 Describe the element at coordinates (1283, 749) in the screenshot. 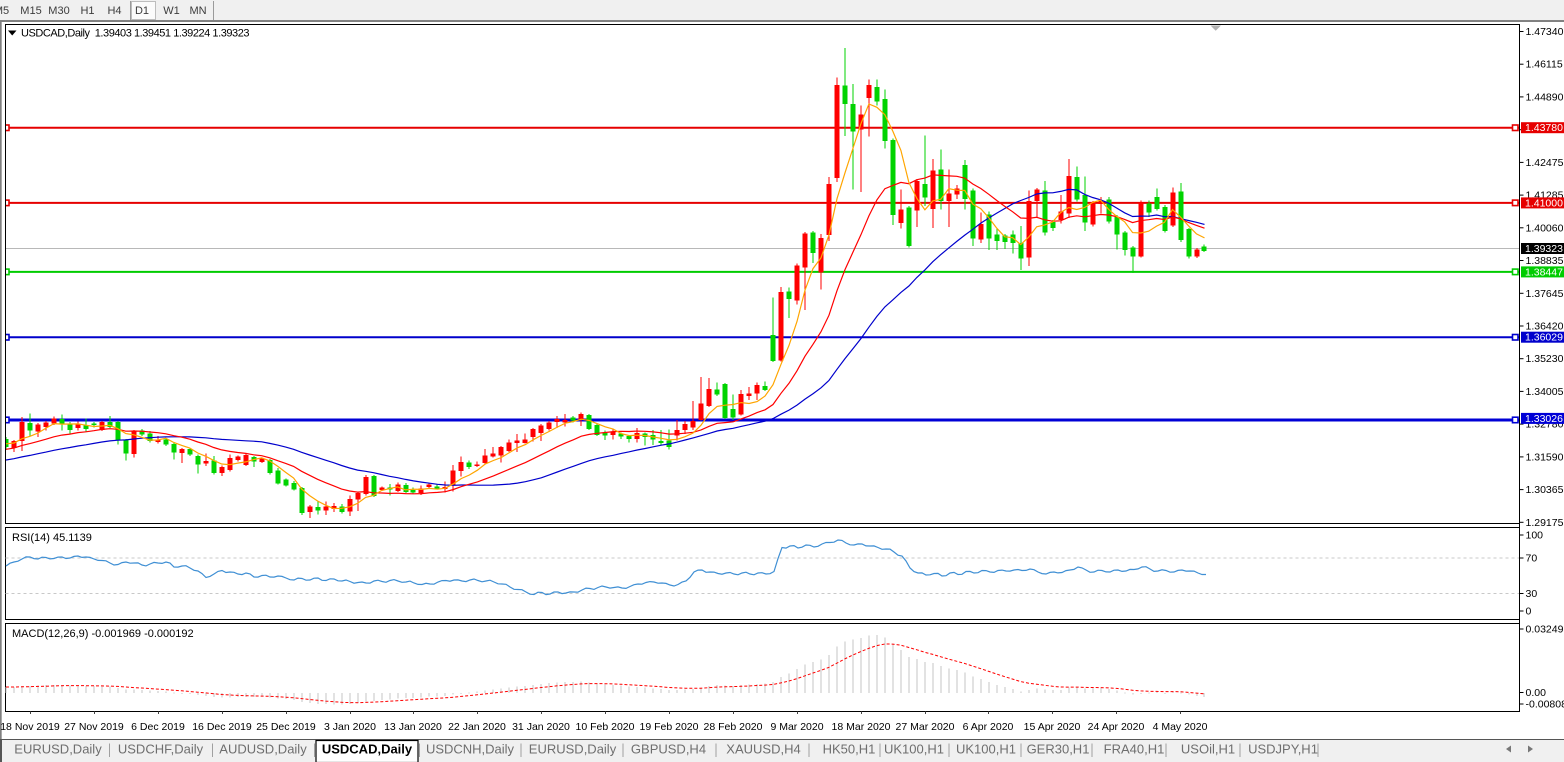

I see `svg-text: USDJPY,H1` at that location.